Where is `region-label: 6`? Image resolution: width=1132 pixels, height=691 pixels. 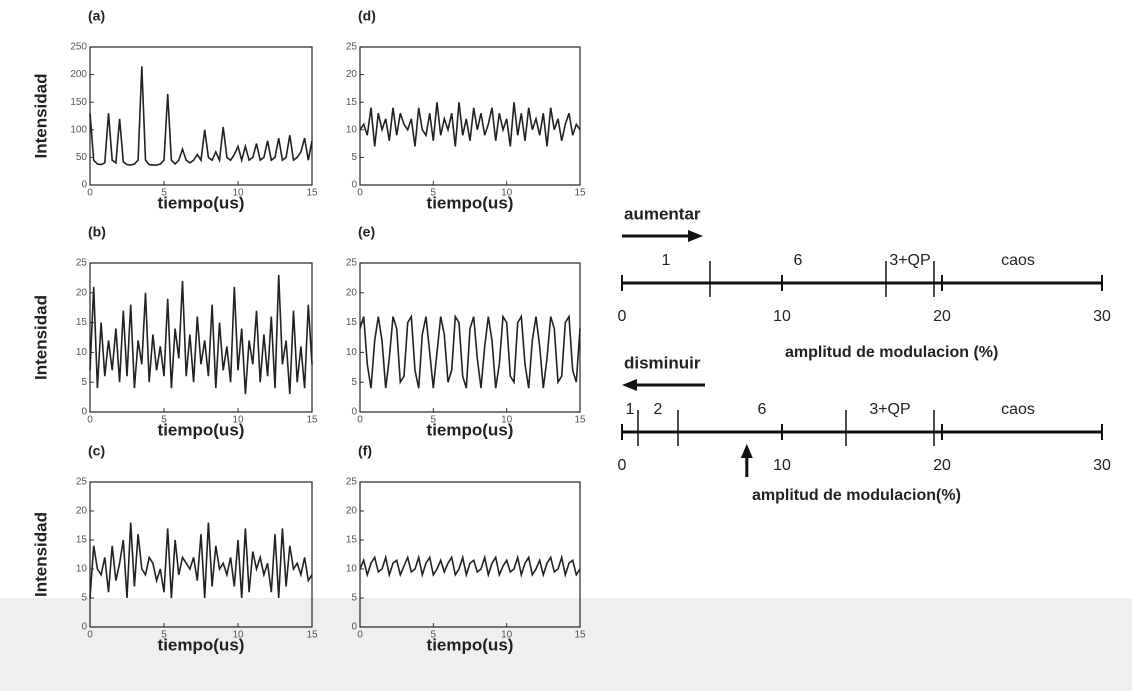 region-label: 6 is located at coordinates (798, 260).